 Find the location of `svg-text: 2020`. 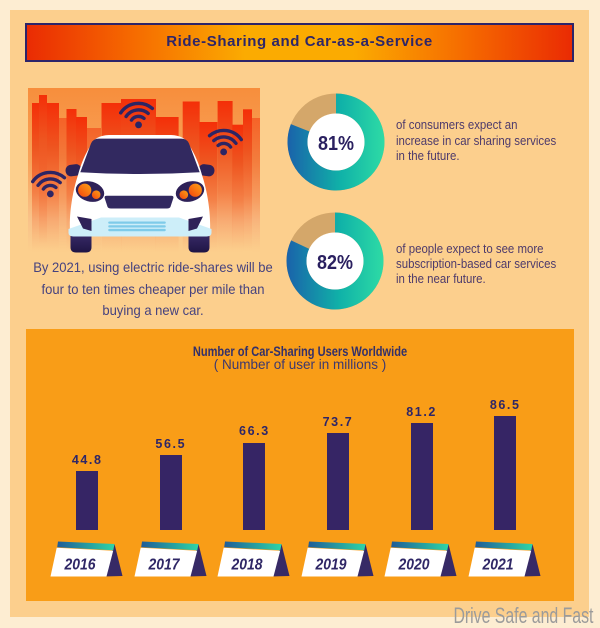

svg-text: 2020 is located at coordinates (414, 565).